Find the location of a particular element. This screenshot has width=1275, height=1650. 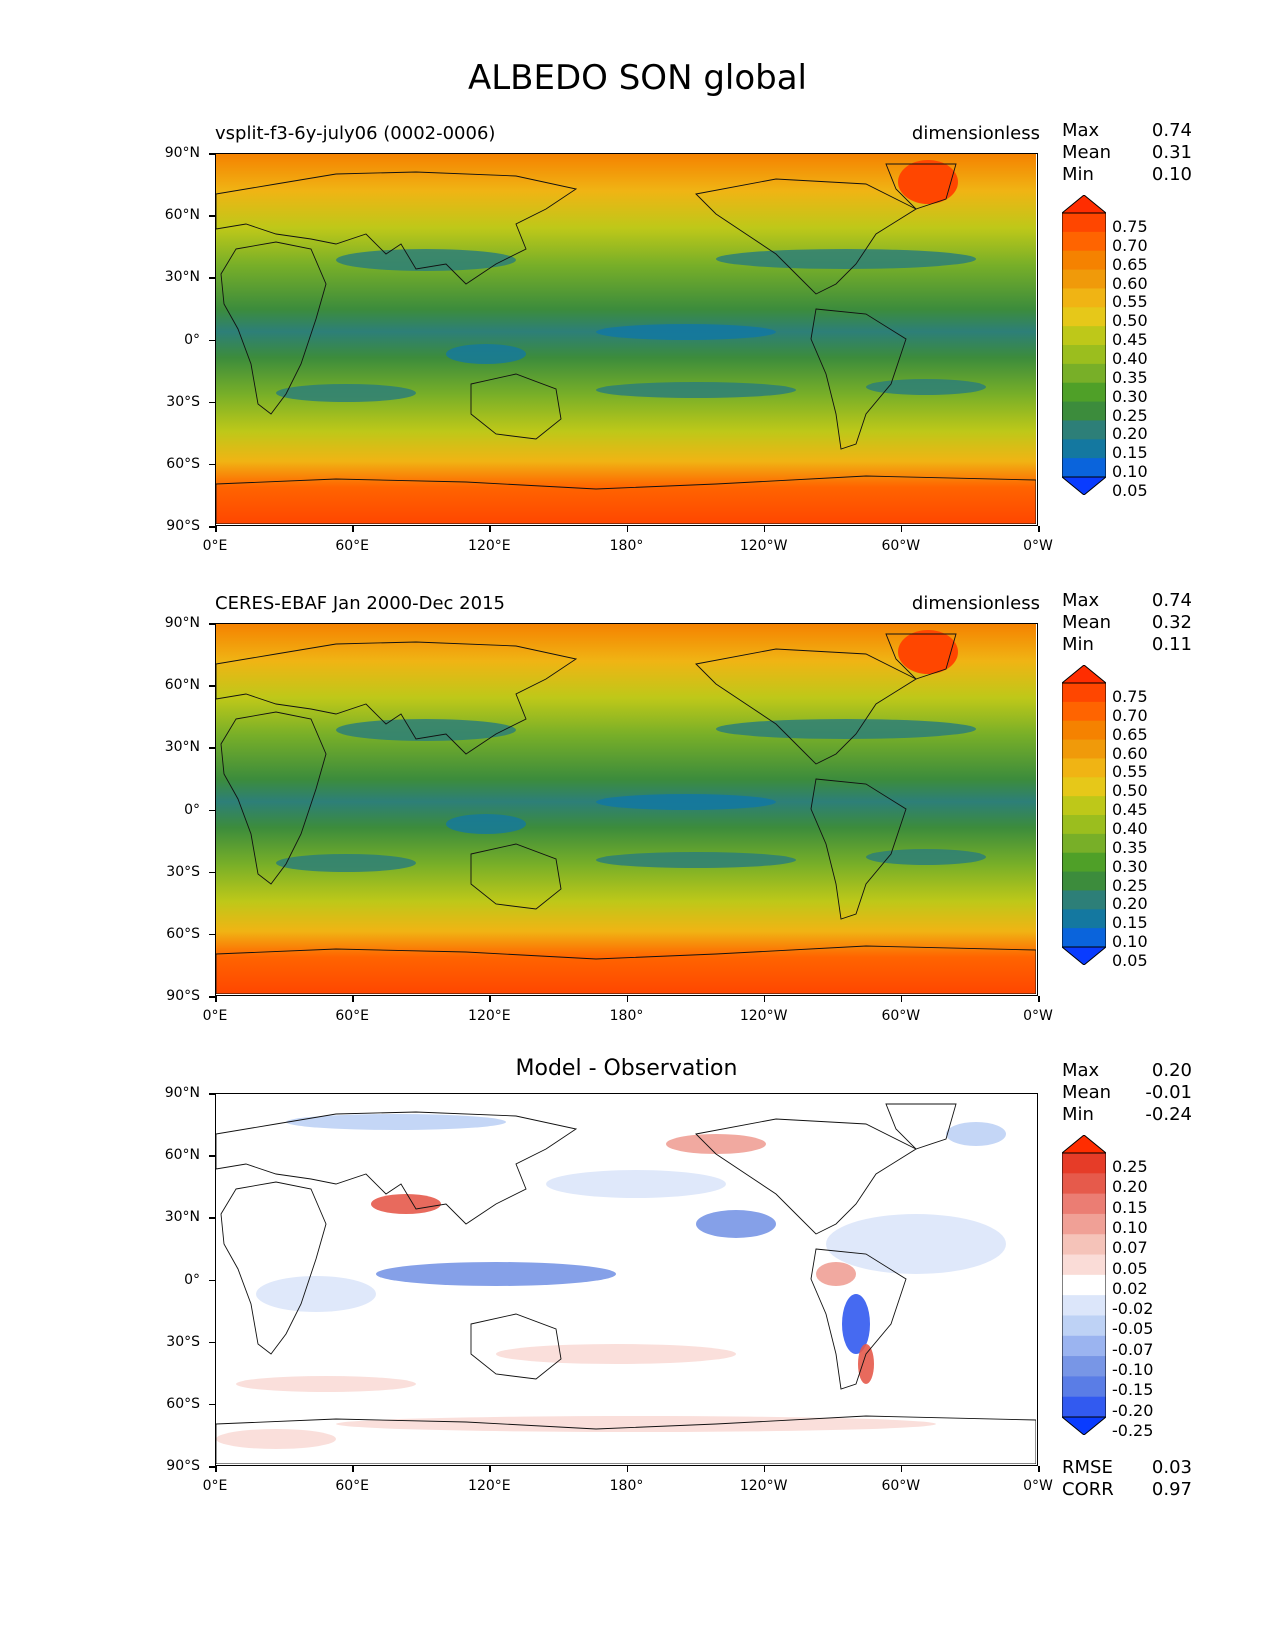

colorbar is located at coordinates (1084, 815).